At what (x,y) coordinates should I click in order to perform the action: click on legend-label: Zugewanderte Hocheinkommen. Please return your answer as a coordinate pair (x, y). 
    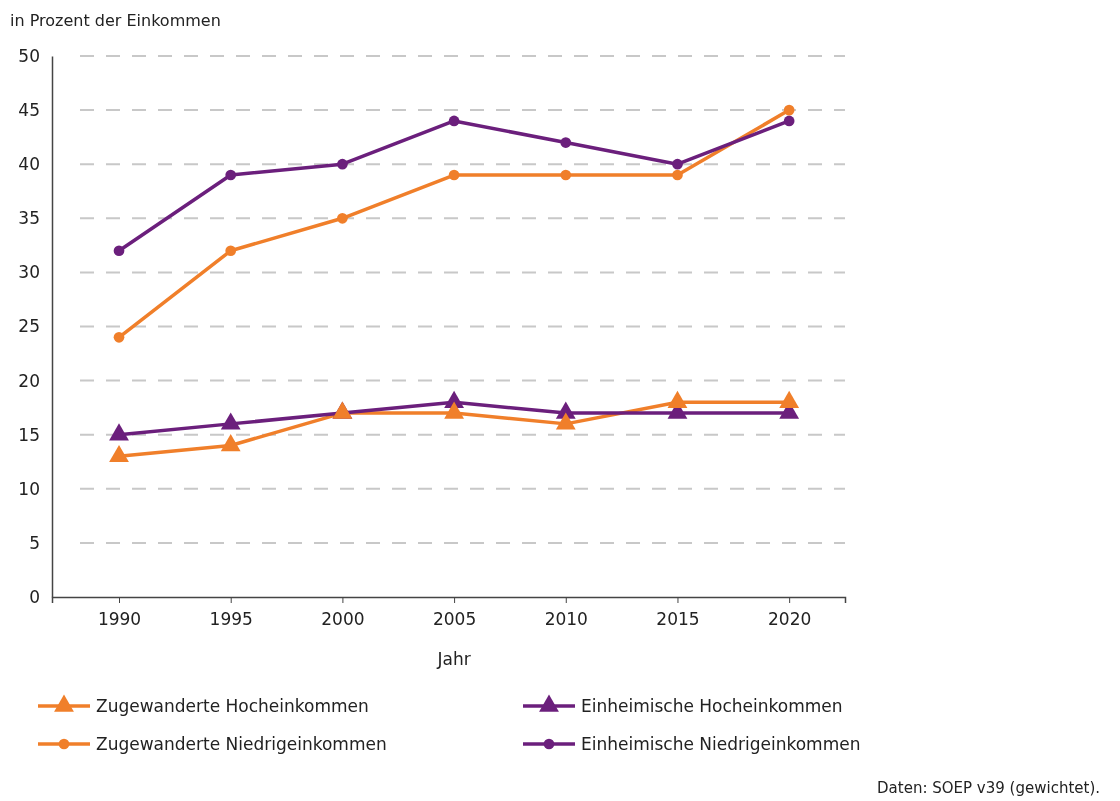
    Looking at the image, I should click on (232, 706).